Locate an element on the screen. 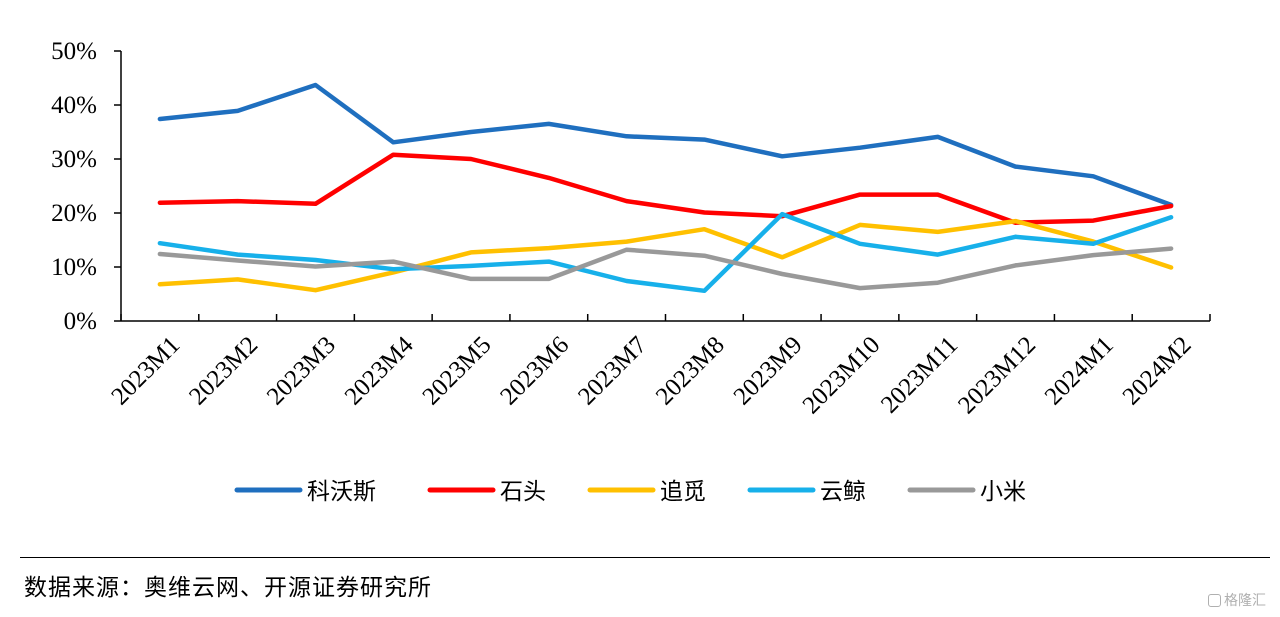 Image resolution: width=1280 pixels, height=617 pixels. legend-label-4: 云鲸 is located at coordinates (843, 492).